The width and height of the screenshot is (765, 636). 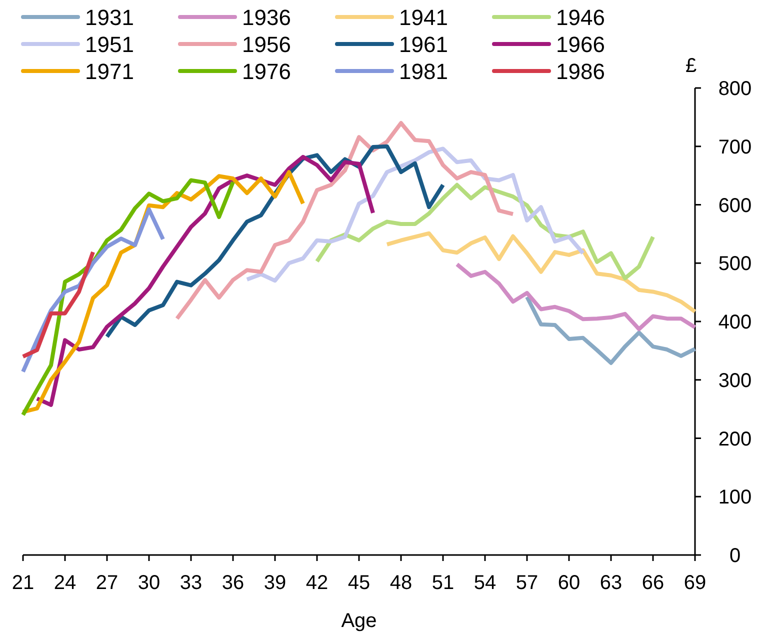 I want to click on legend-label: 1951, so click(x=109, y=44).